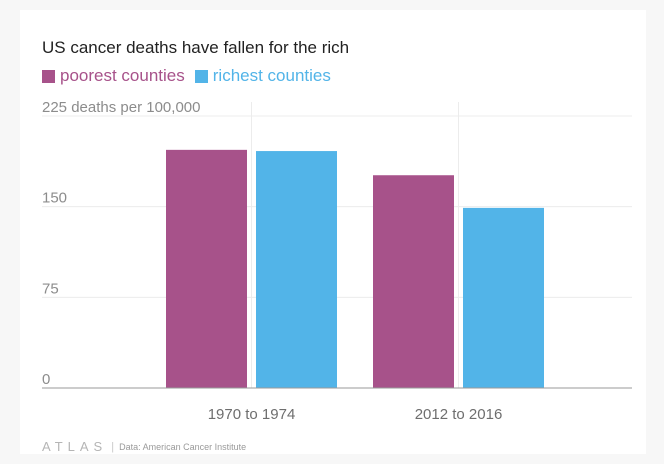  Describe the element at coordinates (271, 75) in the screenshot. I see `legend-label-richest: richest counties` at that location.